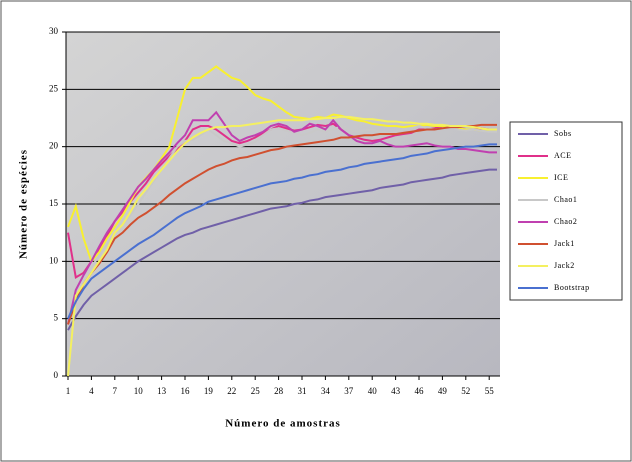  I want to click on y-axis-title: Número de espécies, so click(24, 204).